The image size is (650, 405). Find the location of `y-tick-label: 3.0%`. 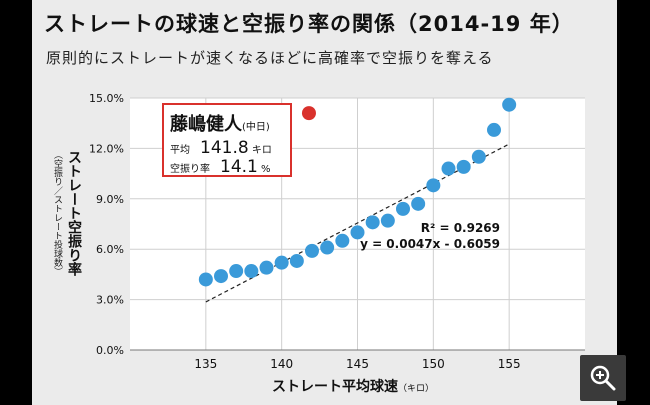

y-tick-label: 3.0% is located at coordinates (110, 300).